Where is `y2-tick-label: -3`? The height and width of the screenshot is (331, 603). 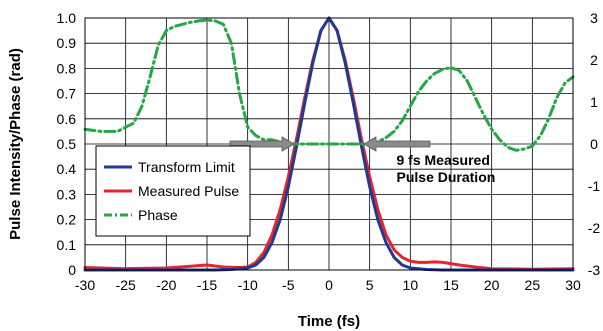
y2-tick-label: -3 is located at coordinates (594, 270).